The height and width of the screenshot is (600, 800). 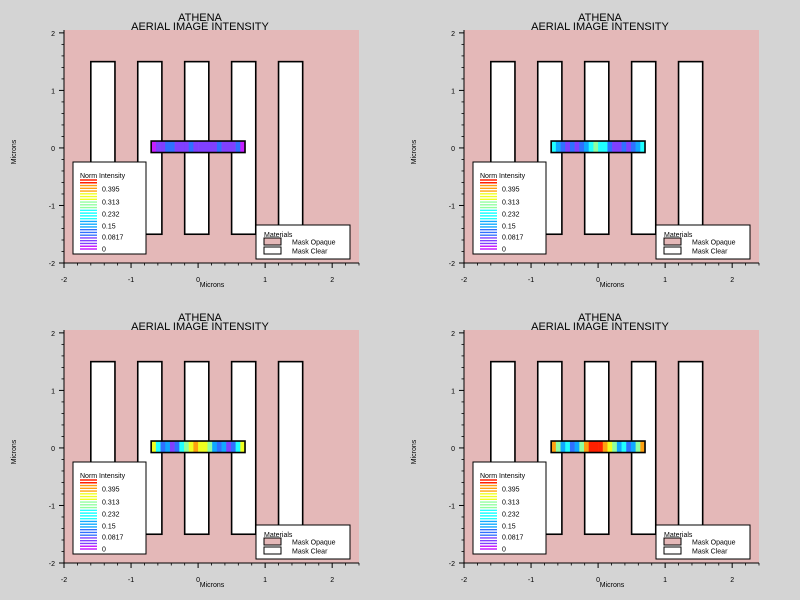 What do you see at coordinates (53, 91) in the screenshot?
I see `y-tick-label: 1` at bounding box center [53, 91].